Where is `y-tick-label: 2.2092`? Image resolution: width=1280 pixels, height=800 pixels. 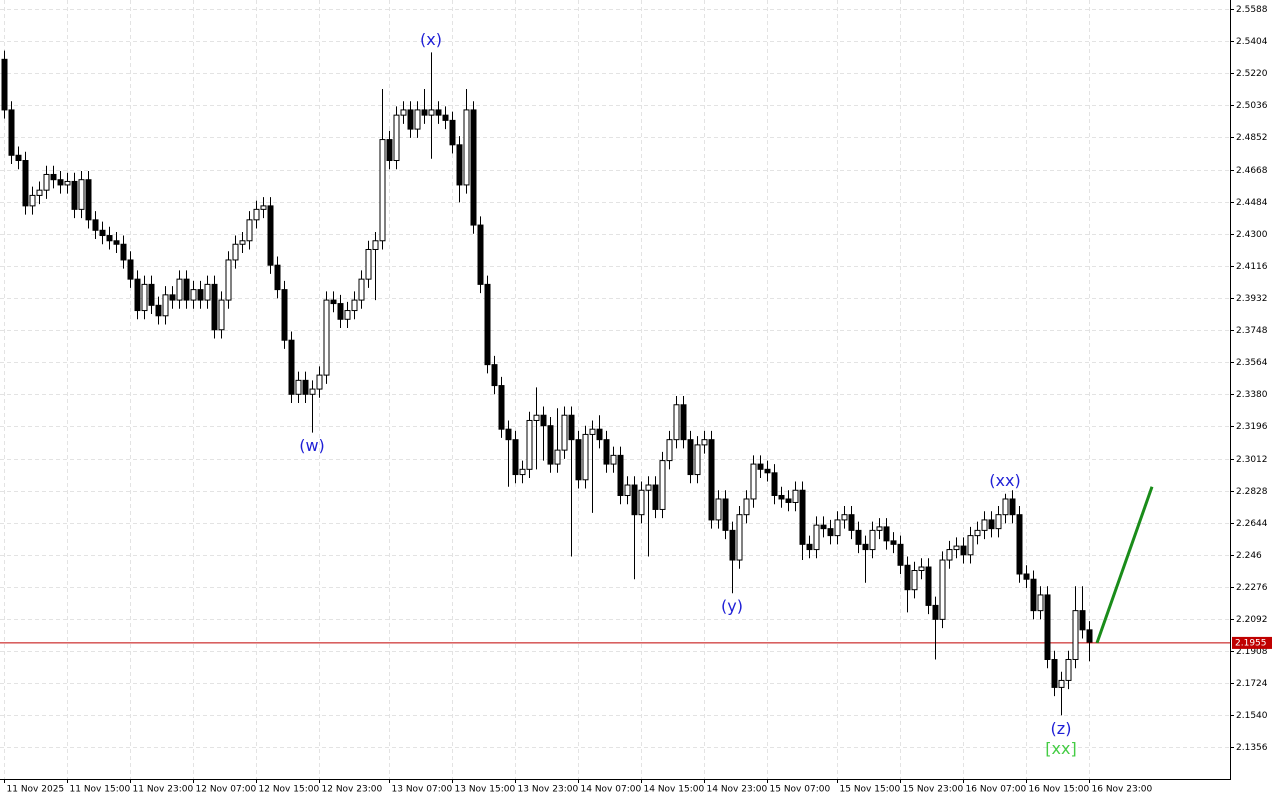 y-tick-label: 2.2092 is located at coordinates (1252, 620).